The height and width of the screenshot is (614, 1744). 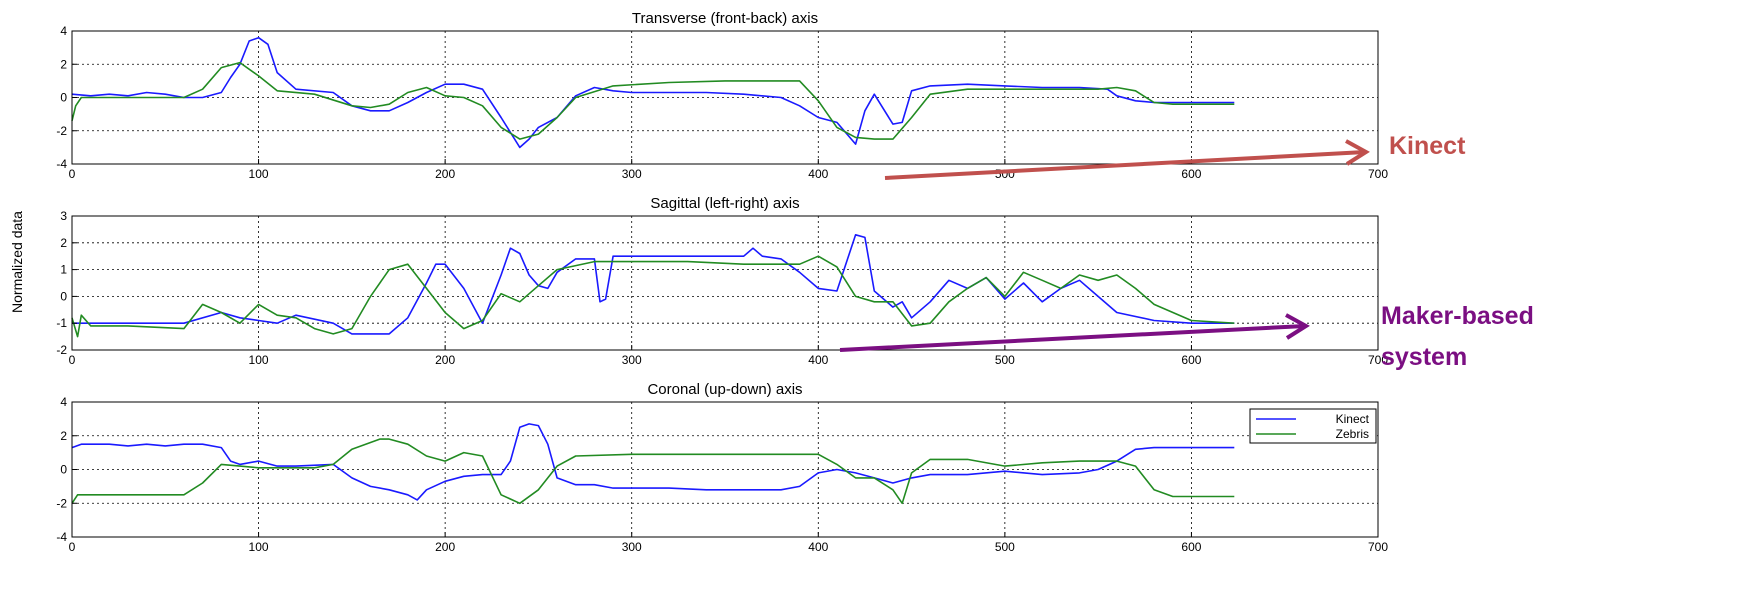 I want to click on kinect-annotation-label: Kinect, so click(x=1427, y=146).